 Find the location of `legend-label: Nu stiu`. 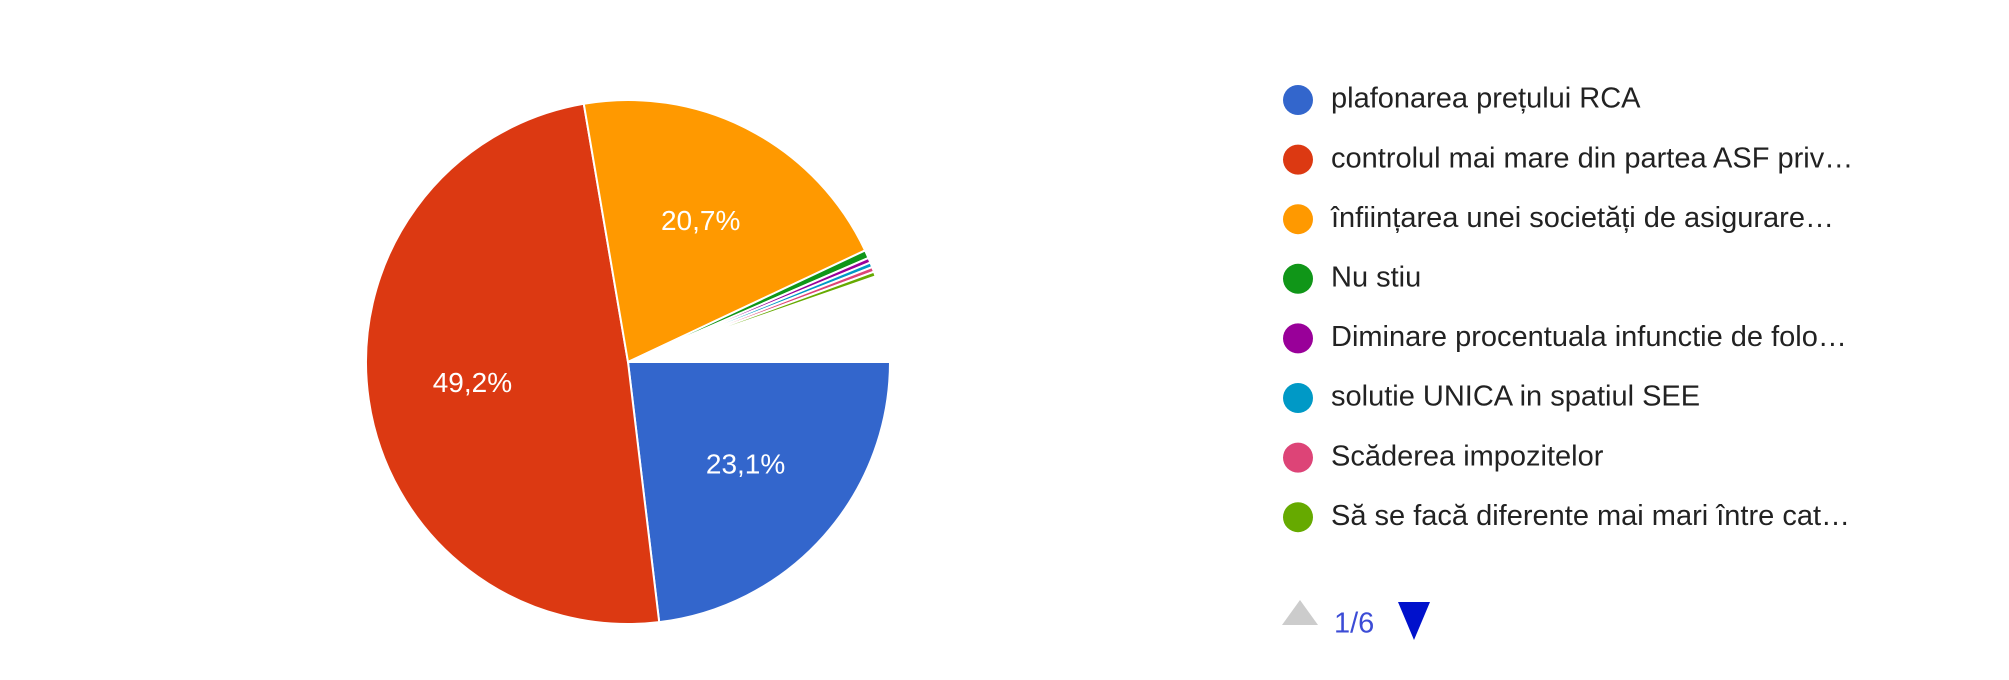

legend-label: Nu stiu is located at coordinates (1376, 277).